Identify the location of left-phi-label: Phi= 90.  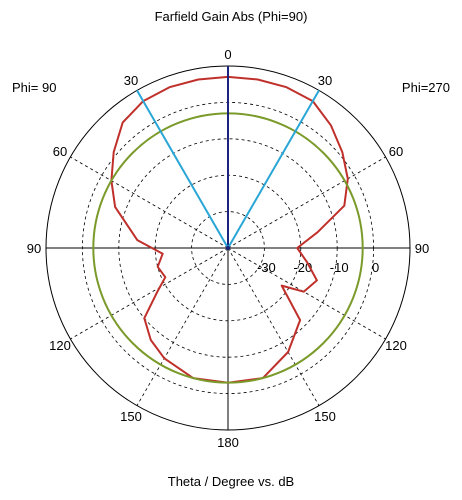
(34, 87).